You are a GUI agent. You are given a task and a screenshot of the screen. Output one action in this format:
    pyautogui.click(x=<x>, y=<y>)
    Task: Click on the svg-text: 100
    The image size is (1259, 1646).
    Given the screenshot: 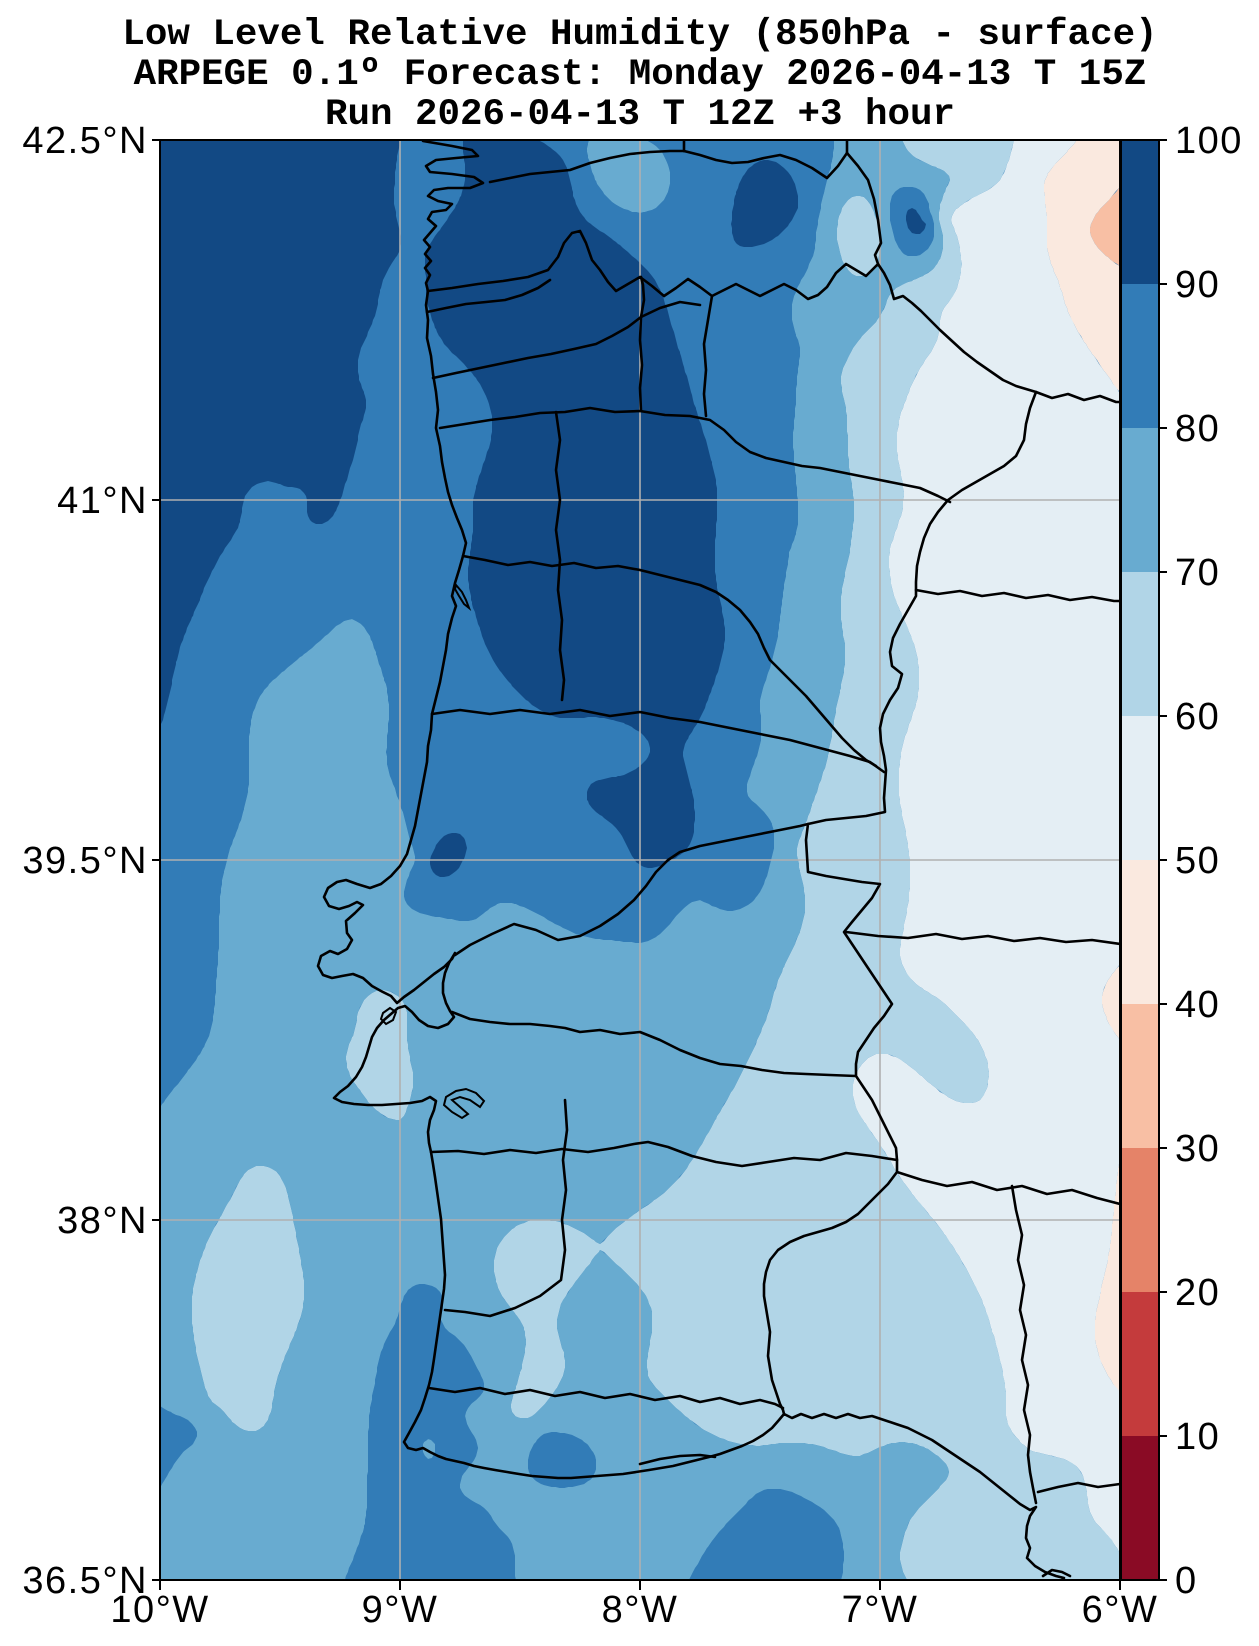 What is the action you would take?
    pyautogui.click(x=1209, y=141)
    